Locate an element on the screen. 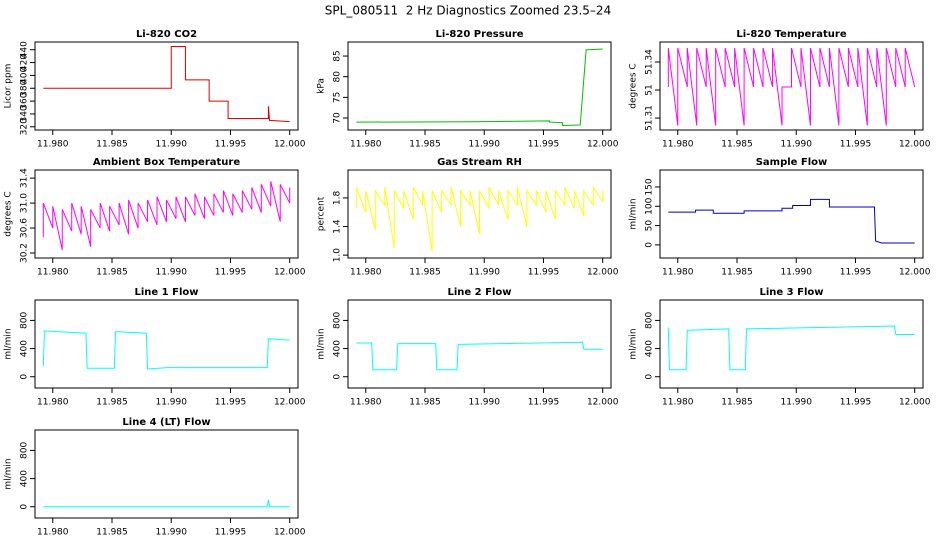  y-tick-label: 320 is located at coordinates (25, 126).